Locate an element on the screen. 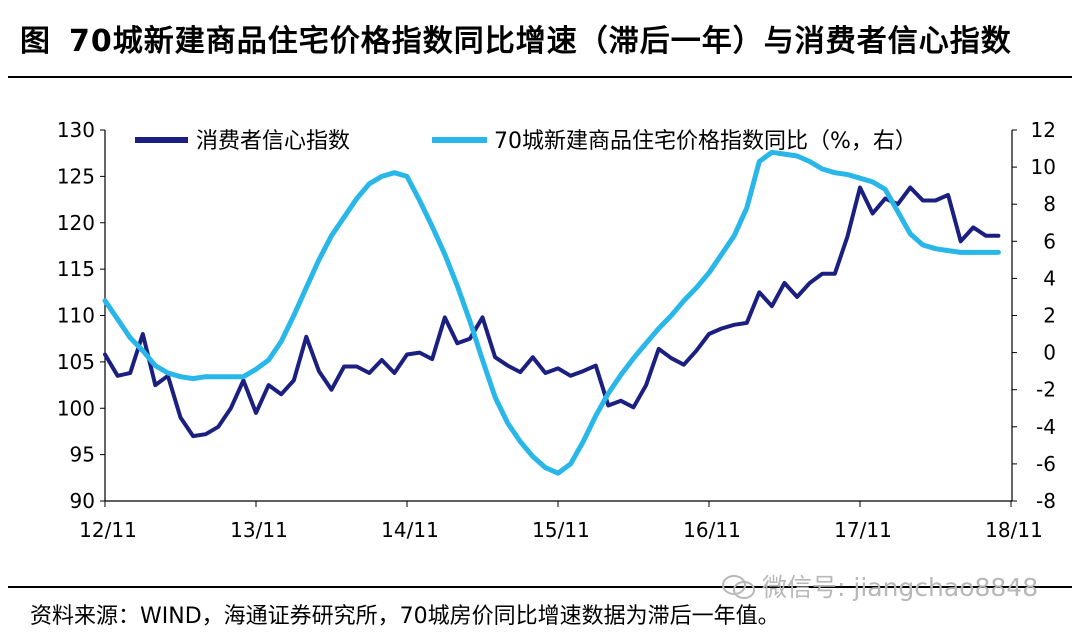 The width and height of the screenshot is (1080, 638). legend-label-home-price-yoy: 70城新建商品住宅价格指数同比（%，右） is located at coordinates (705, 141).